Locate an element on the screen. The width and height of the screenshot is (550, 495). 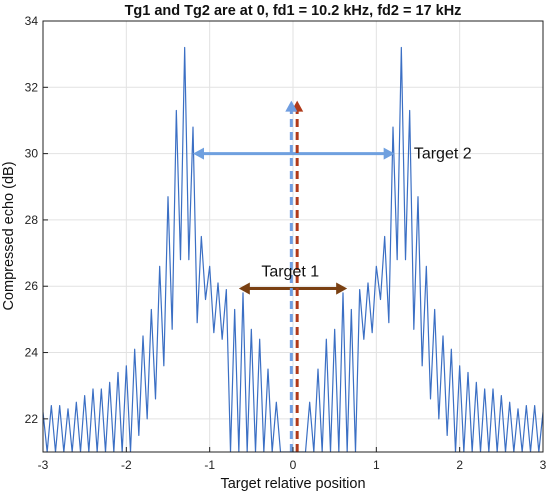
y-tick-label: 24 is located at coordinates (32, 353).